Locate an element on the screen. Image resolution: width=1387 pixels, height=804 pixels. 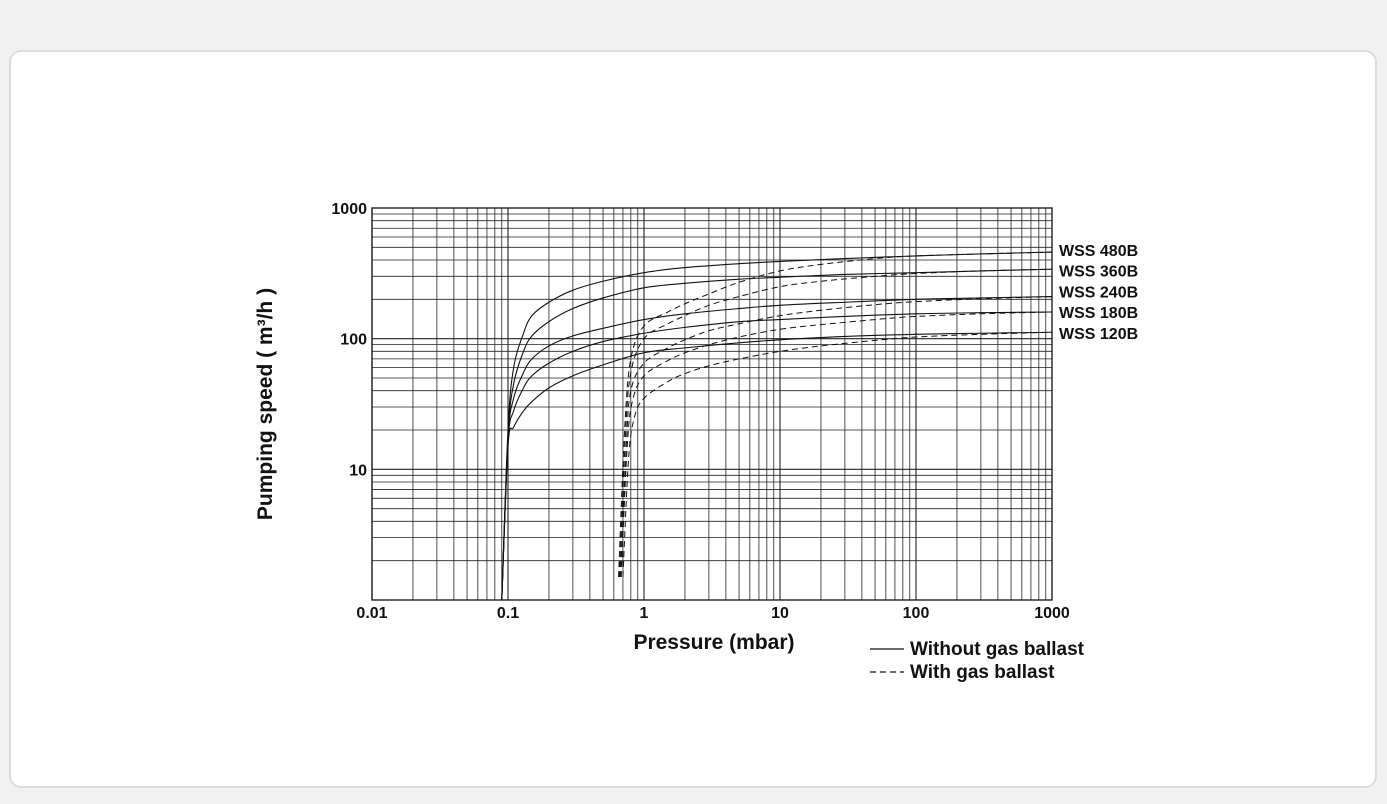
series-label-wss-180b: WSS 180B is located at coordinates (1098, 313).